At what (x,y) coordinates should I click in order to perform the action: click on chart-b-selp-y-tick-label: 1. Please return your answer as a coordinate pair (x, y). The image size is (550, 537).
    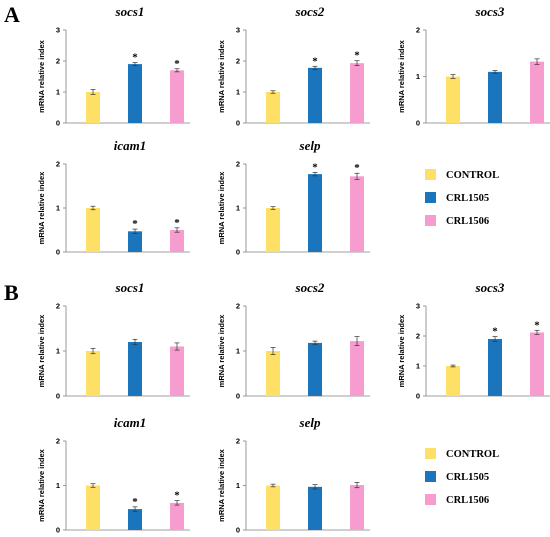
    Looking at the image, I should click on (238, 485).